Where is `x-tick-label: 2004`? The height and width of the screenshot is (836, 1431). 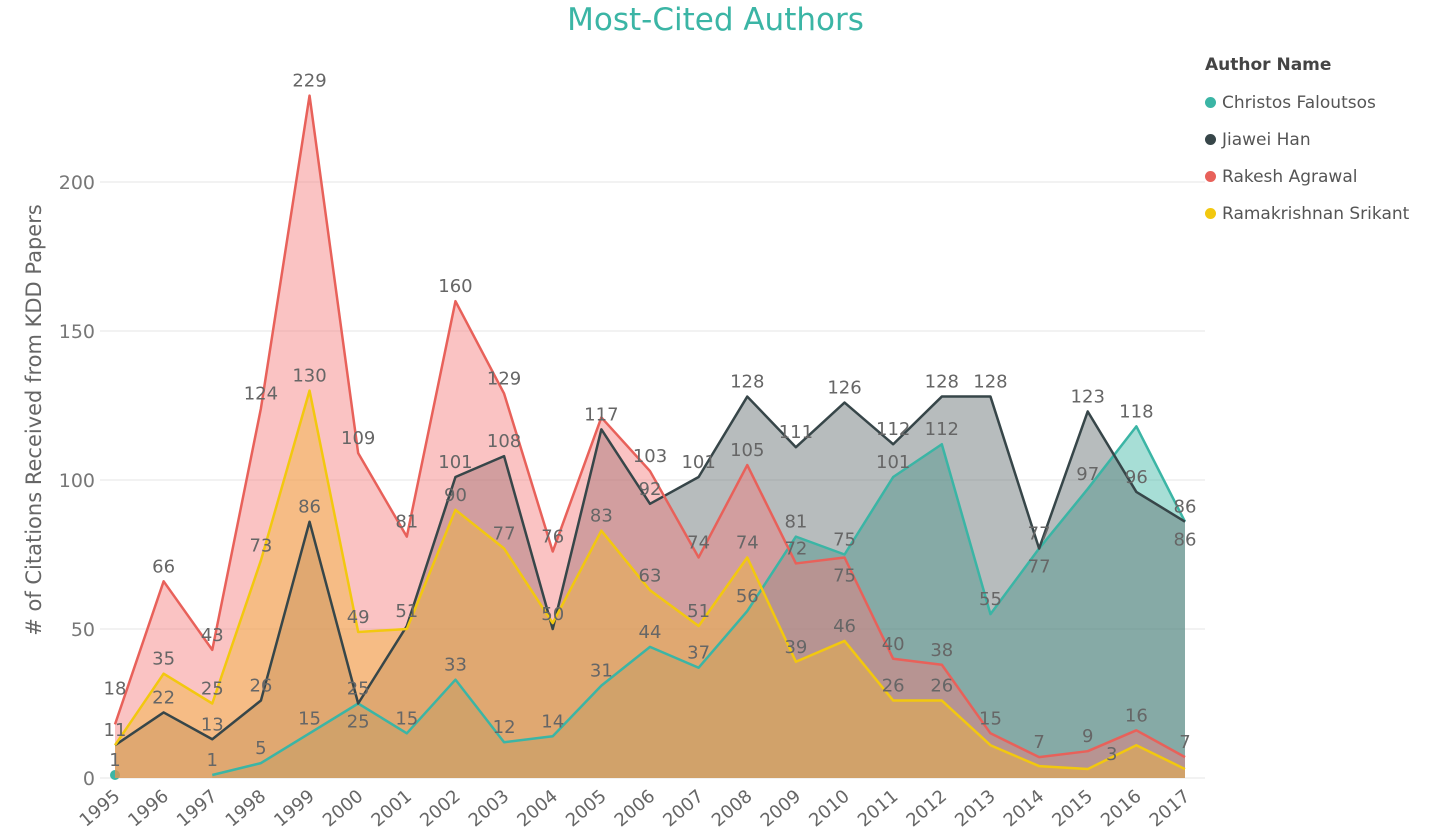
x-tick-label: 2004 is located at coordinates (537, 809).